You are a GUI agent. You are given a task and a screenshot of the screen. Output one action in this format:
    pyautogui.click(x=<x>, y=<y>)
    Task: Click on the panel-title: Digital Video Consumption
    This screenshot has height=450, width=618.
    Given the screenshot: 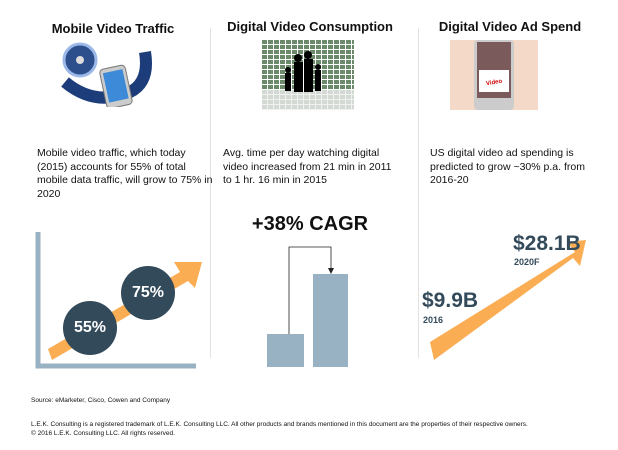 What is the action you would take?
    pyautogui.click(x=310, y=26)
    